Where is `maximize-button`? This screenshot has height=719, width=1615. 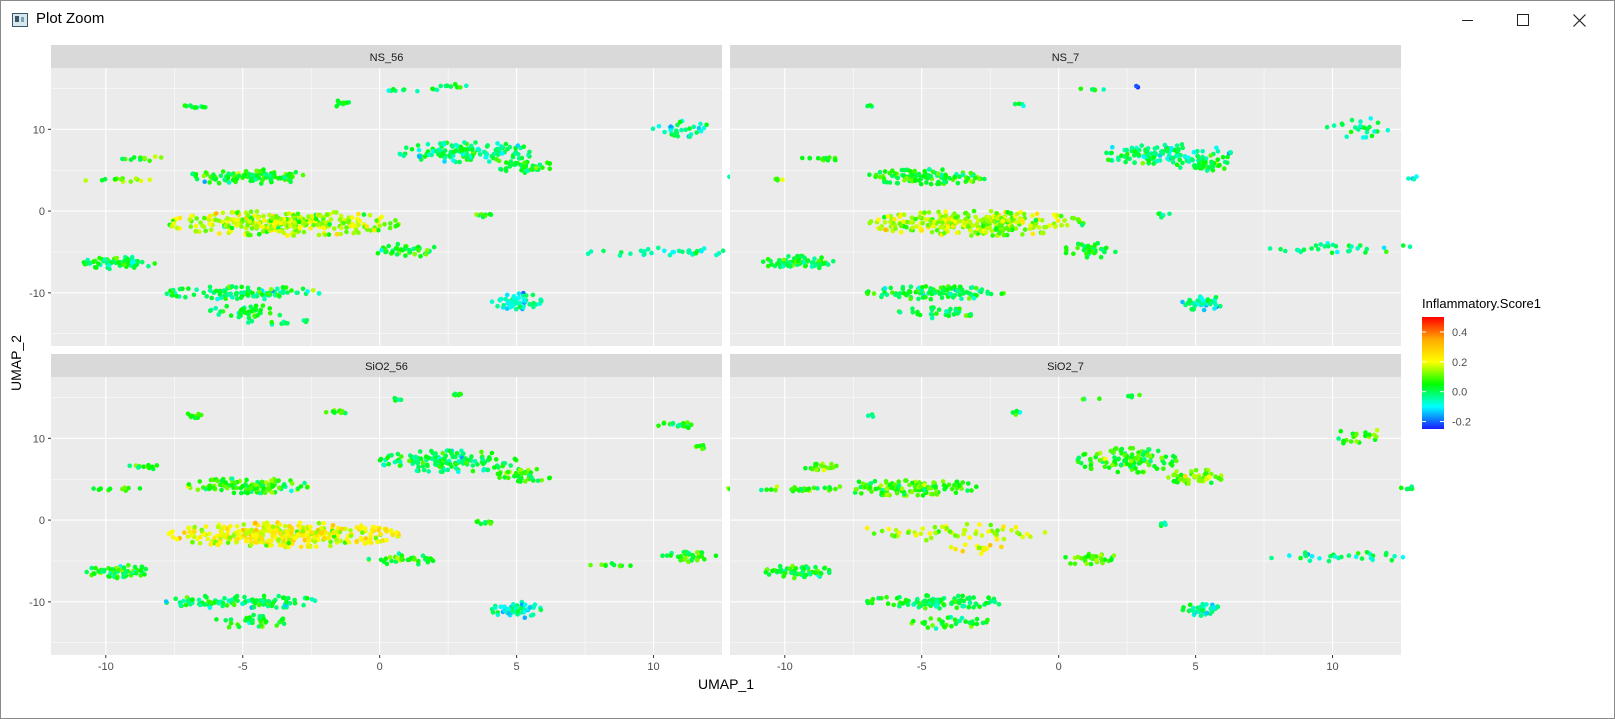 maximize-button is located at coordinates (1523, 20).